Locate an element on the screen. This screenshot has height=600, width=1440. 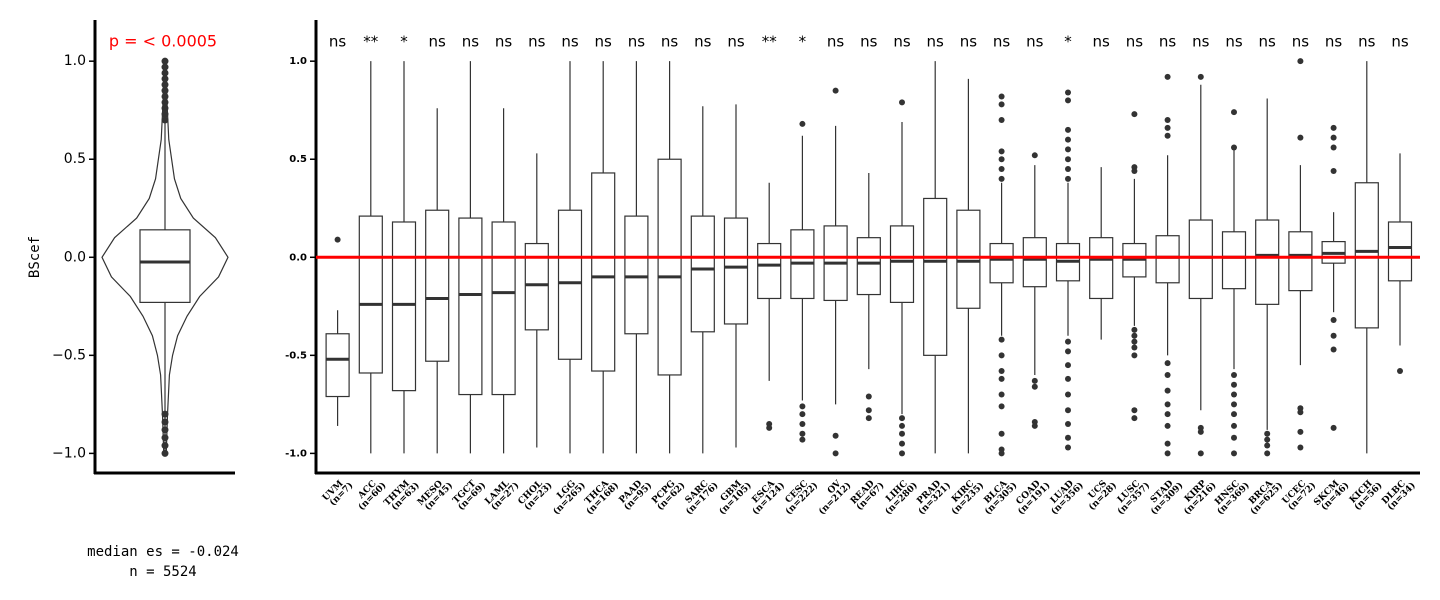
y-tick-label: −1.0 is located at coordinates (69, 453).